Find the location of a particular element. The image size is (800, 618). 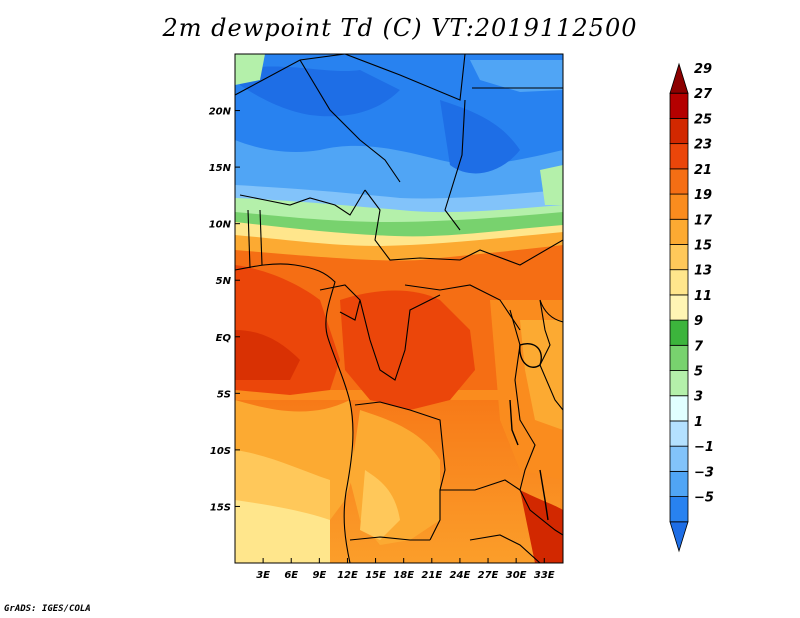

lake-tanganyika is located at coordinates (514, 422).